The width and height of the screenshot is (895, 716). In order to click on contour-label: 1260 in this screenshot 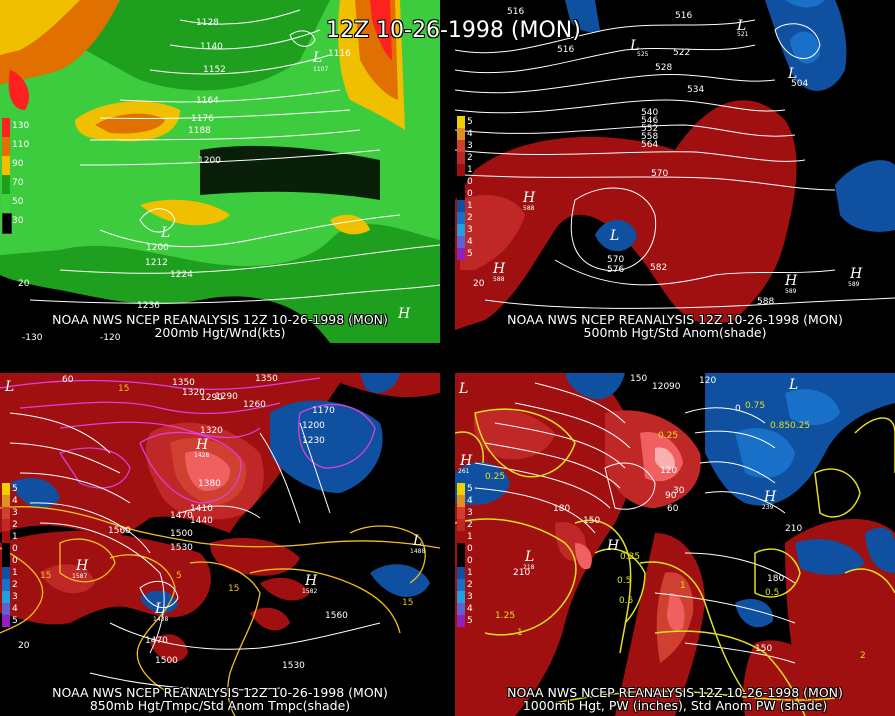, I will do `click(254, 405)`.